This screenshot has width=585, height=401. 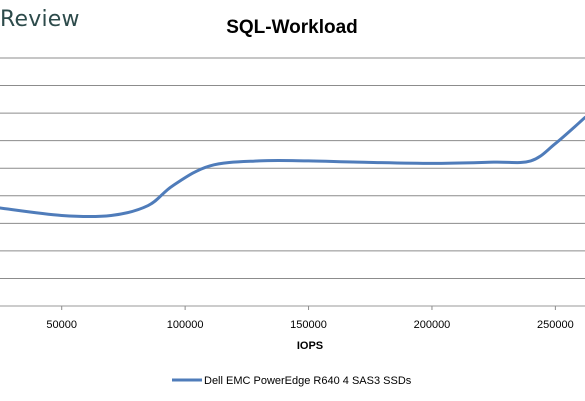 What do you see at coordinates (185, 325) in the screenshot?
I see `x-tick-label: 100000` at bounding box center [185, 325].